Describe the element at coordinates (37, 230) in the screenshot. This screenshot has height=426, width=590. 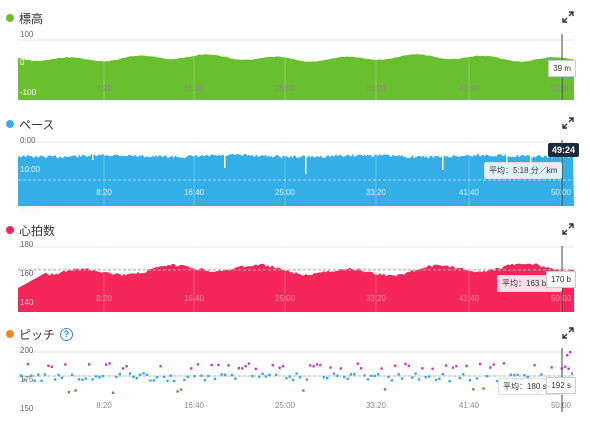
I see `heart-rate-title: 心拍数` at that location.